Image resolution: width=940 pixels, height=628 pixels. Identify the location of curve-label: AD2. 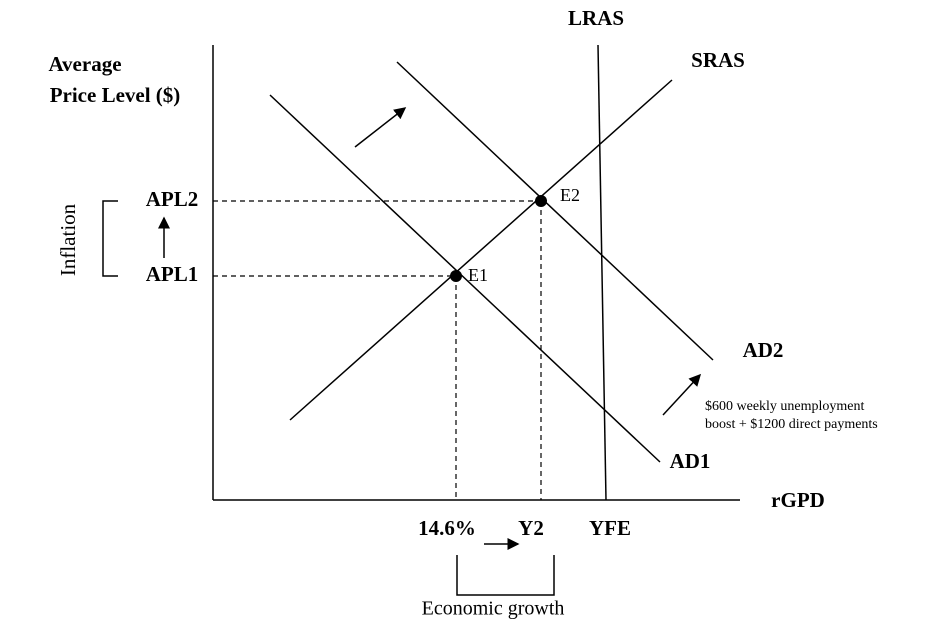
(763, 350).